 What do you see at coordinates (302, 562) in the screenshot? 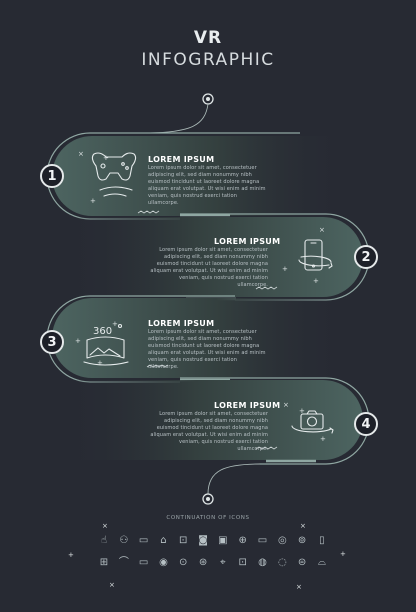
I see `vr-mini-icon: ⊜` at bounding box center [302, 562].